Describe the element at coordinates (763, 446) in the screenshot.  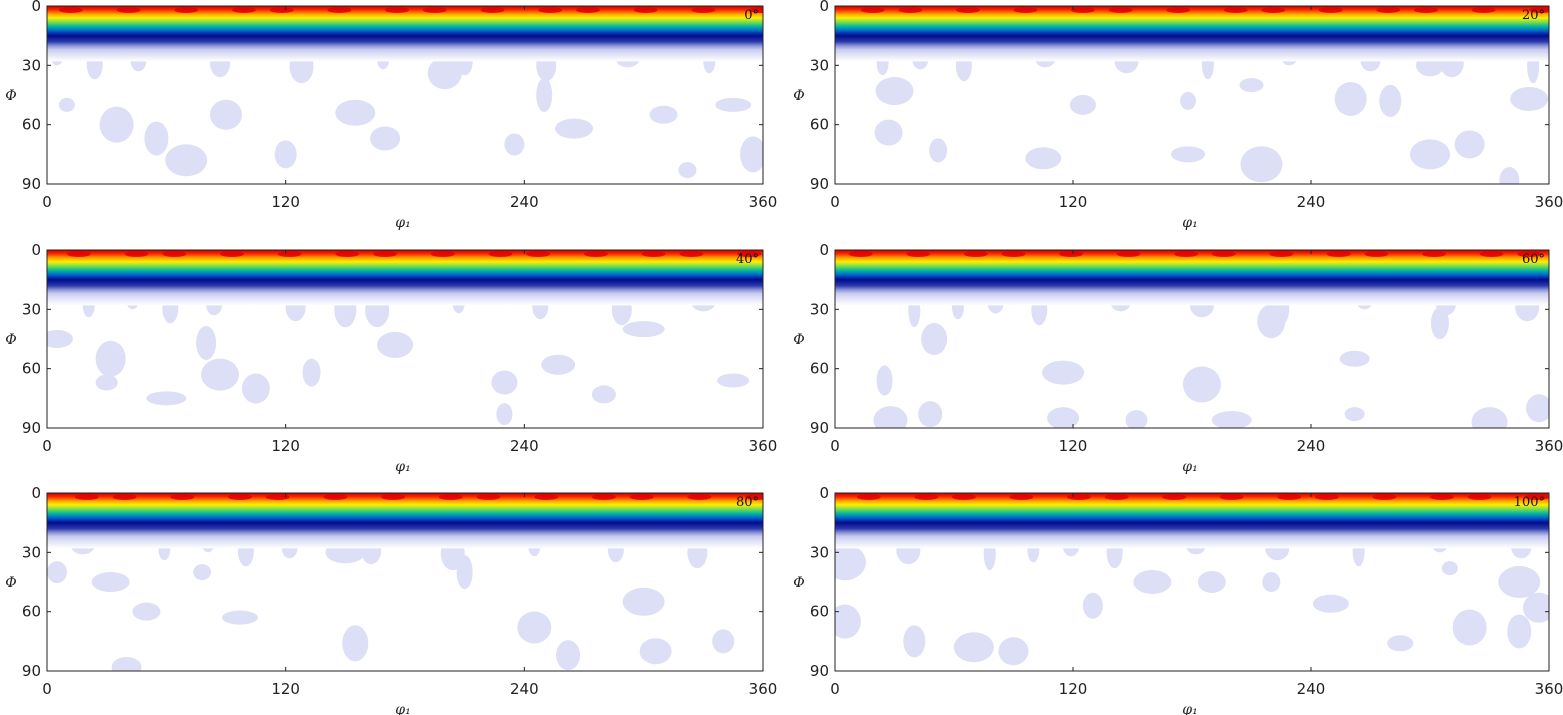
I see `x-tick-label: 360` at that location.